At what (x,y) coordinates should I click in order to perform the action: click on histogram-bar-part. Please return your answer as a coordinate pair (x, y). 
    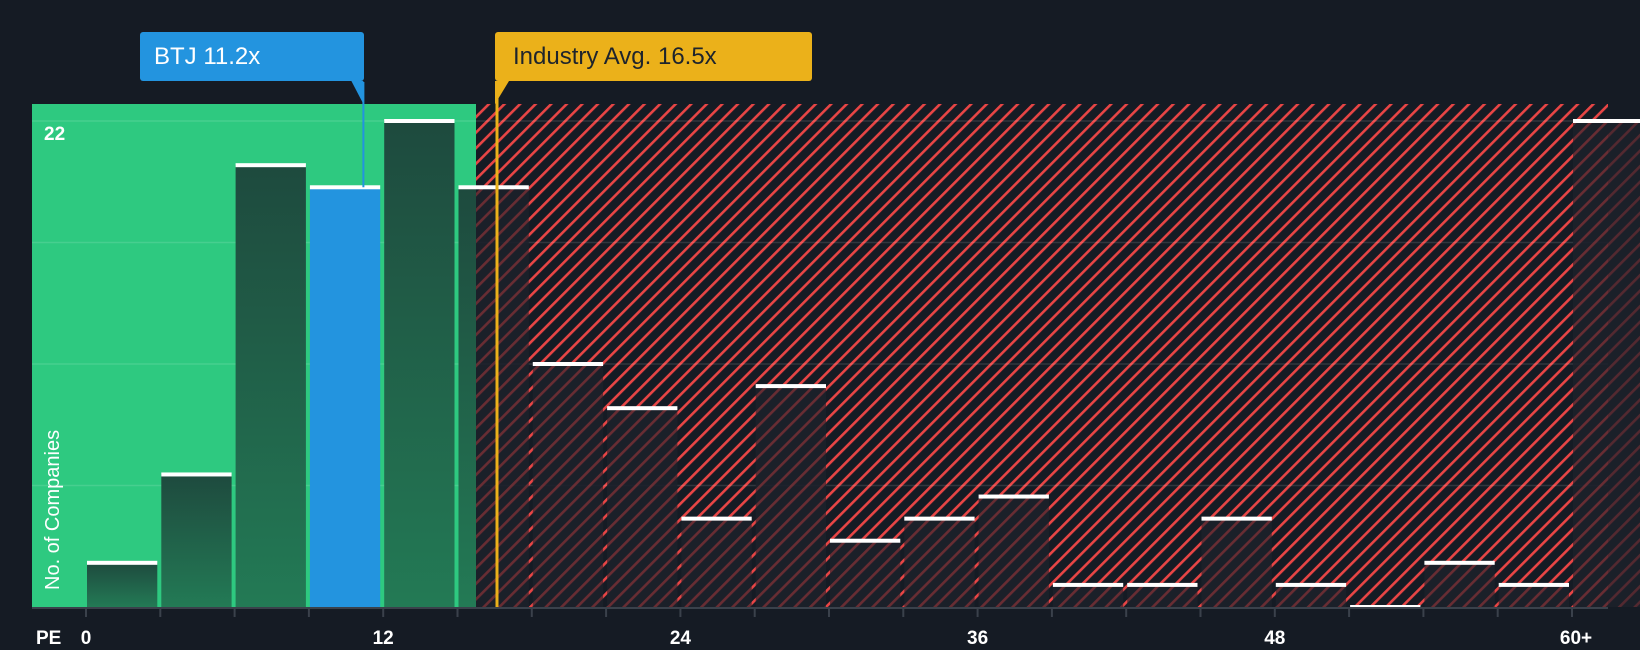
    Looking at the image, I should click on (467, 397).